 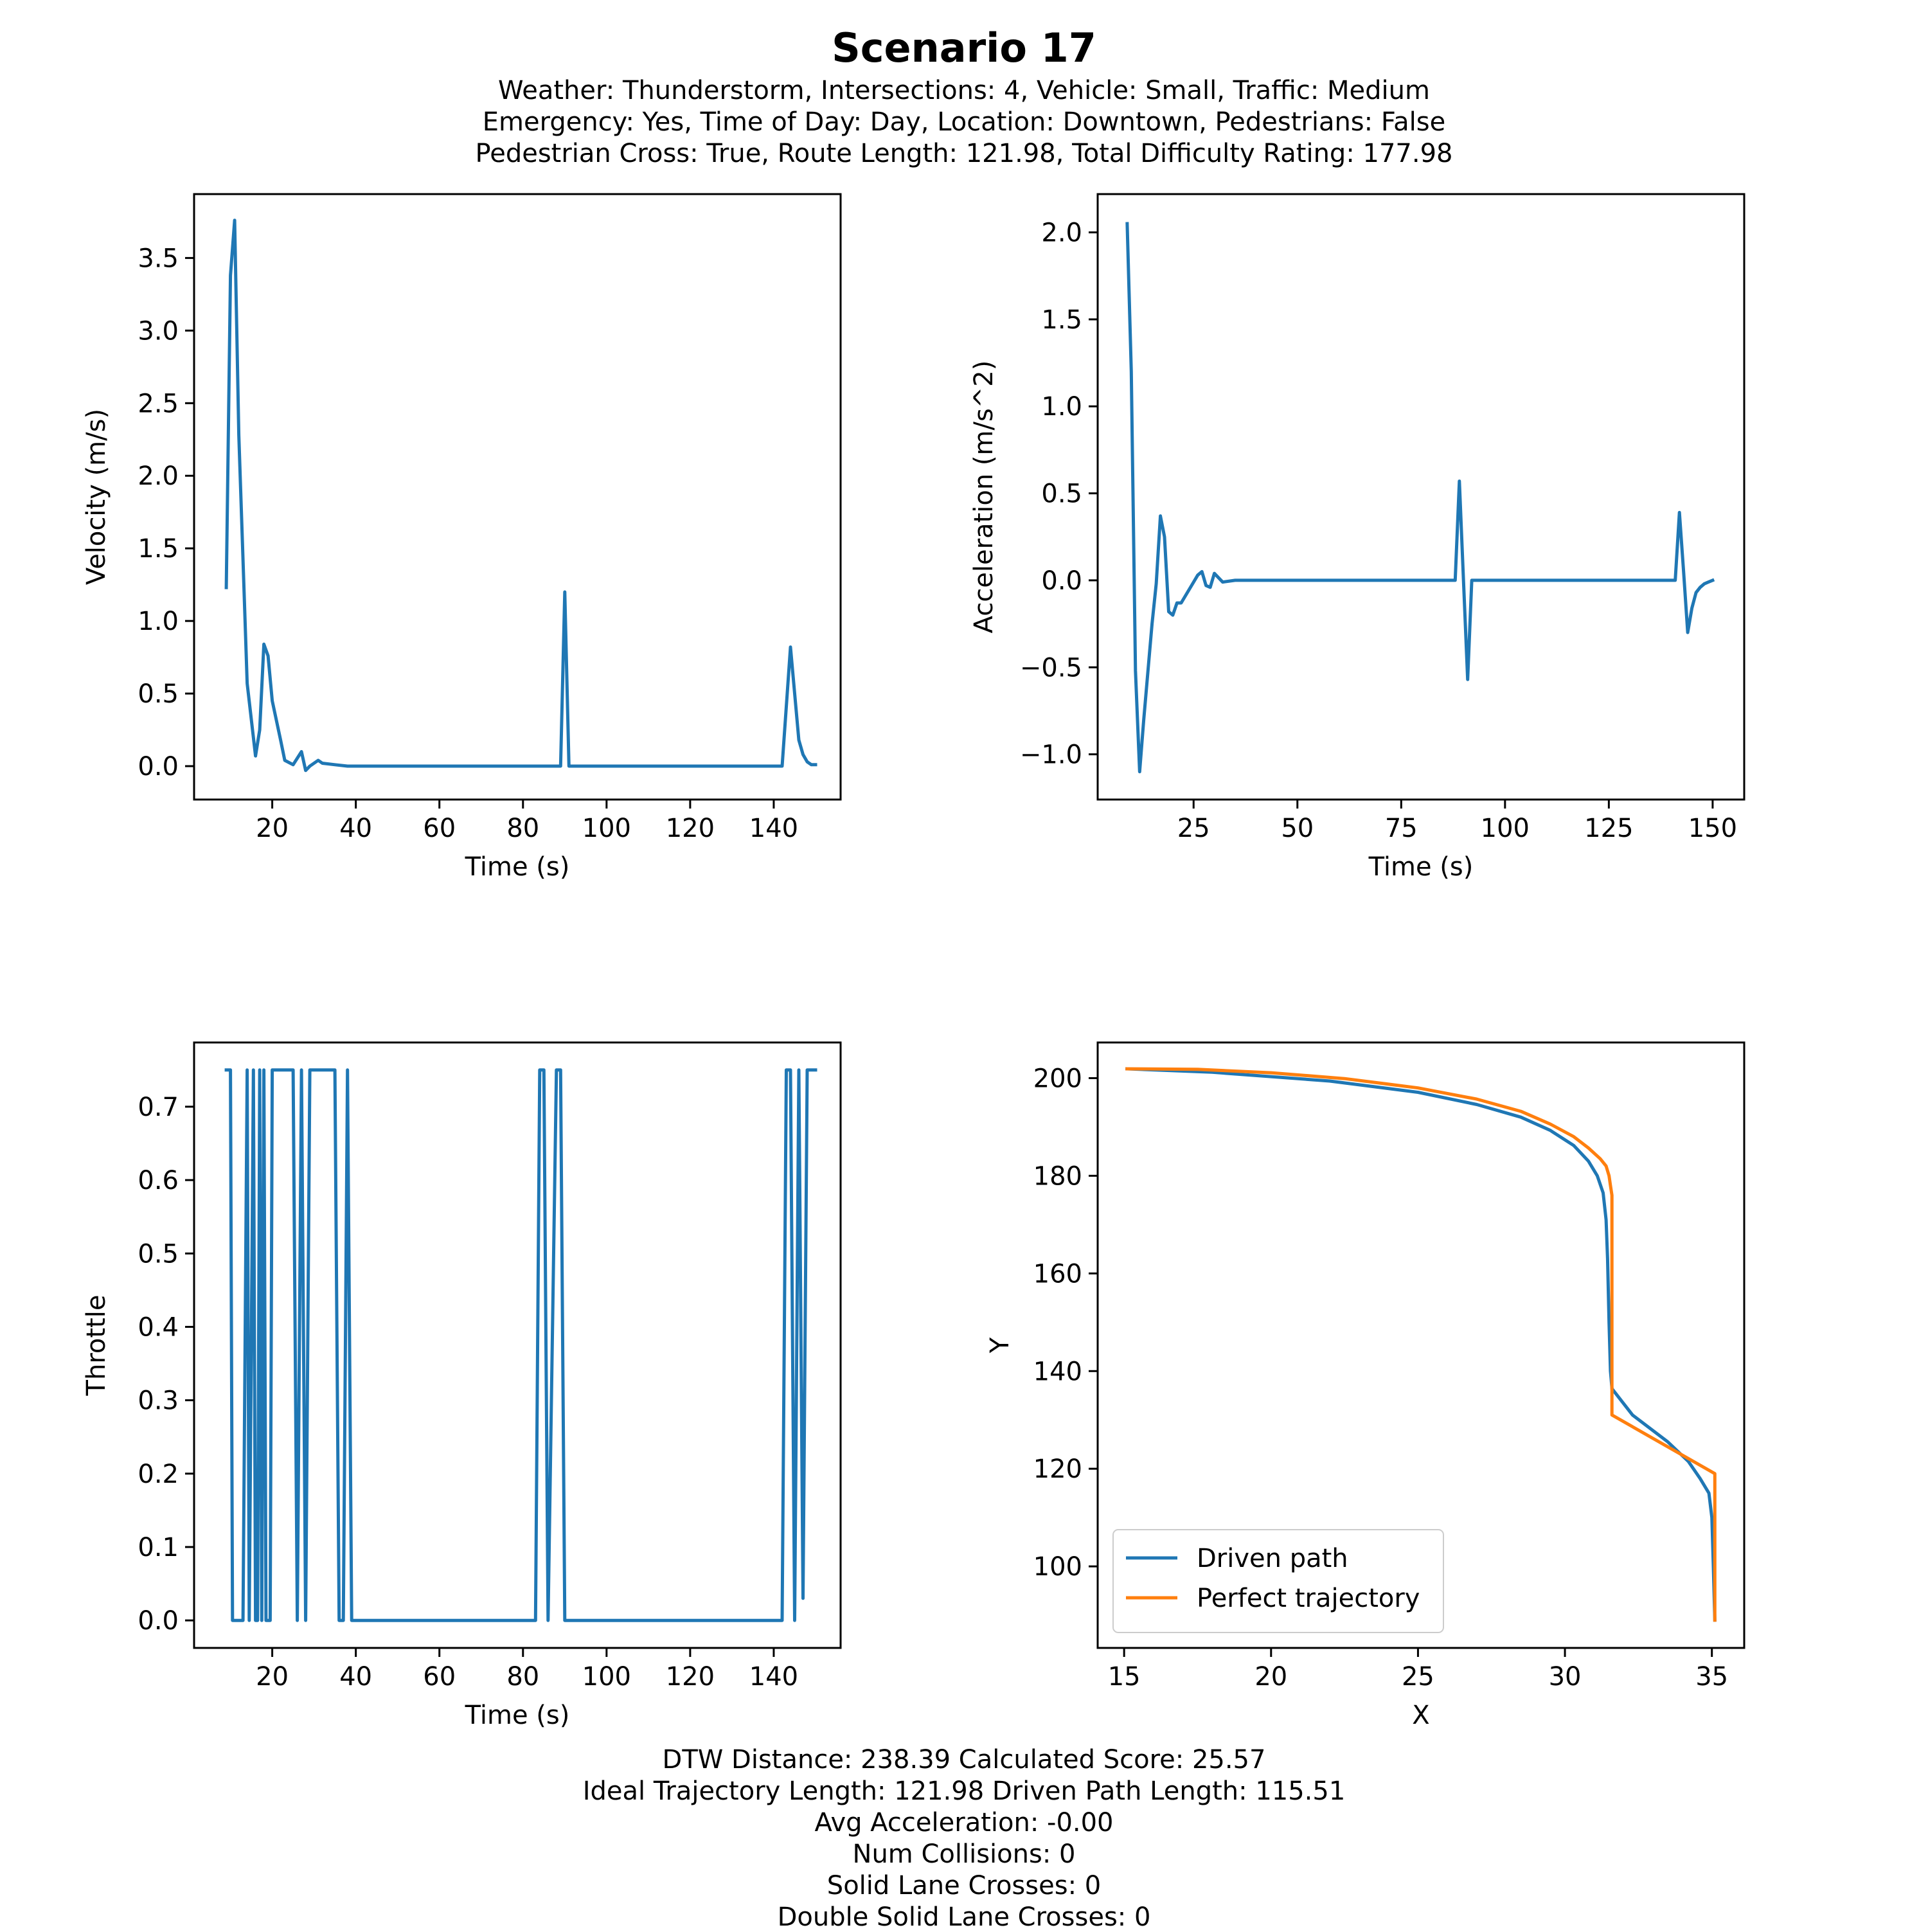 What do you see at coordinates (158, 331) in the screenshot?
I see `velocity-y-tick-label: 3.0` at bounding box center [158, 331].